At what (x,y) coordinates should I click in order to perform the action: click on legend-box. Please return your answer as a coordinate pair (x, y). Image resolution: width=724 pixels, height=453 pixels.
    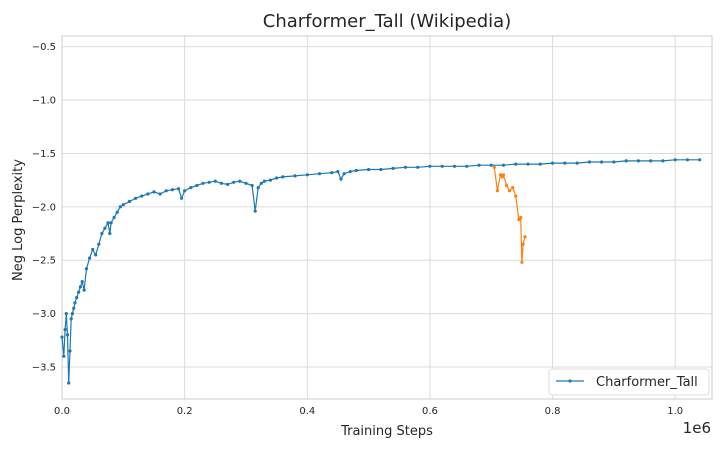
    Looking at the image, I should click on (629, 382).